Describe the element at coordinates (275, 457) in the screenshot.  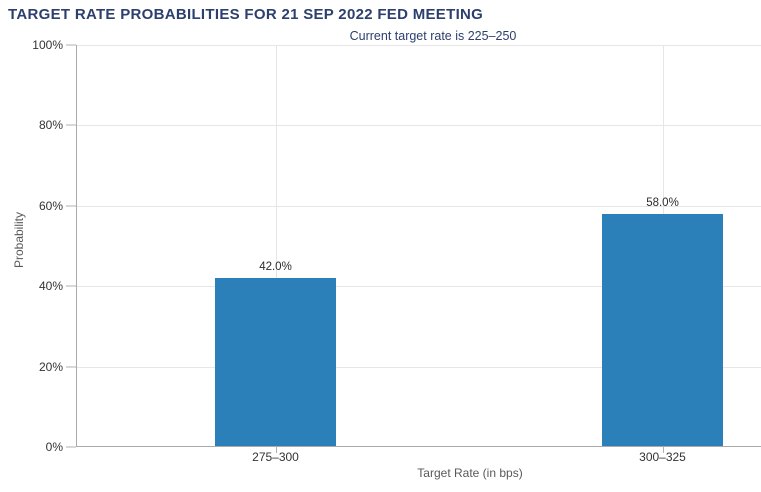
I see `x-tick-label: 275–300` at that location.